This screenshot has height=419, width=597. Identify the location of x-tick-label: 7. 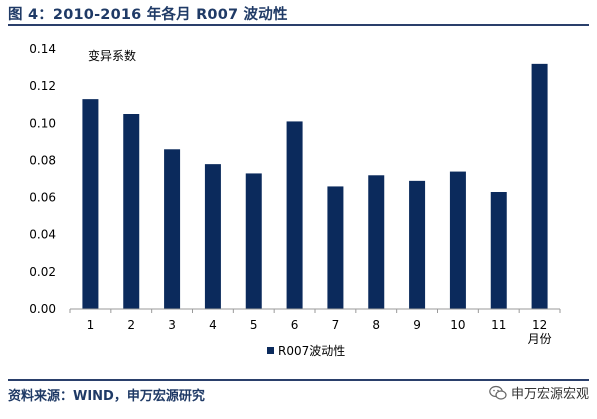
(336, 325).